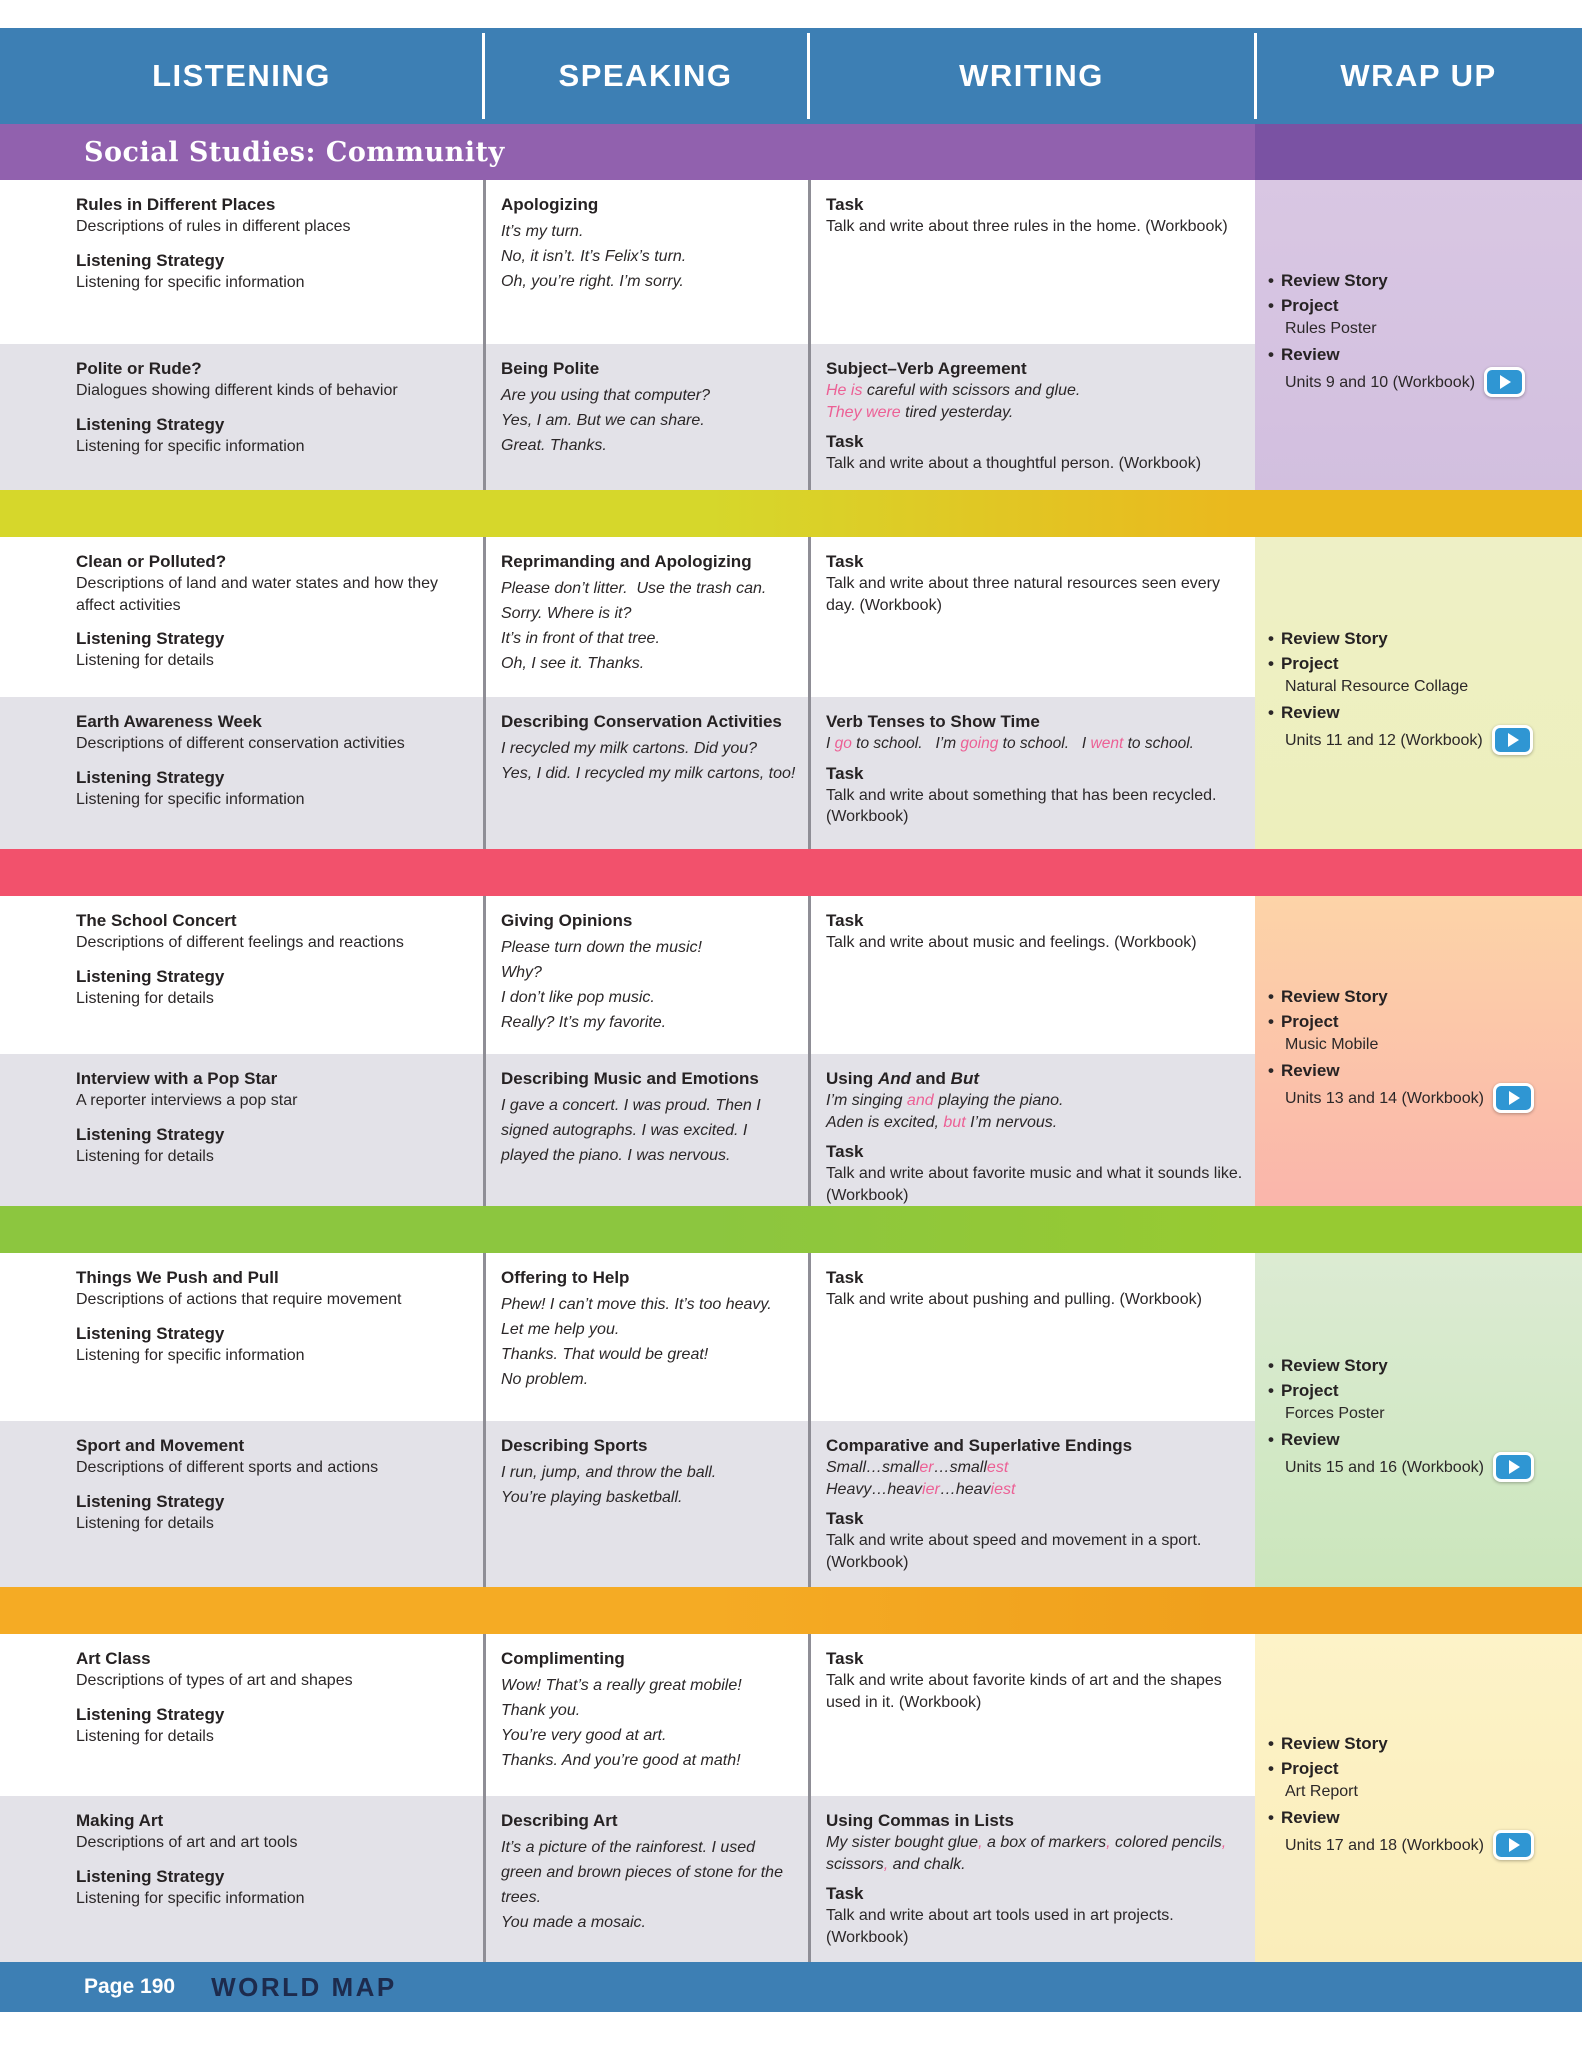  What do you see at coordinates (874, 1489) in the screenshot?
I see `text-segment: Heavy…heav` at bounding box center [874, 1489].